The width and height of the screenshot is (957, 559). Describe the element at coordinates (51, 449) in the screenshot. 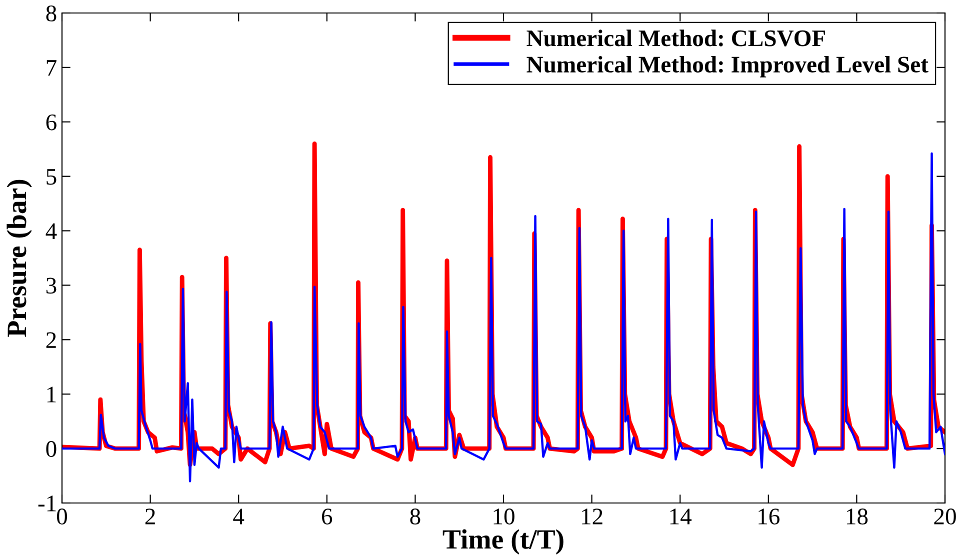

I see `y-tick-label: 0` at that location.